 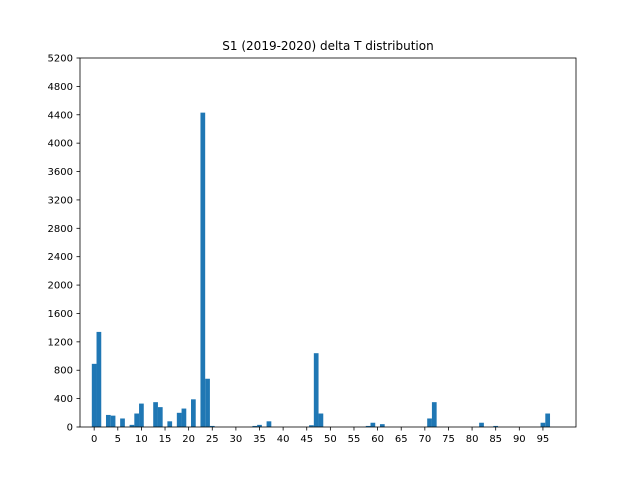 I want to click on y-tick-label: 1600, so click(x=60, y=314).